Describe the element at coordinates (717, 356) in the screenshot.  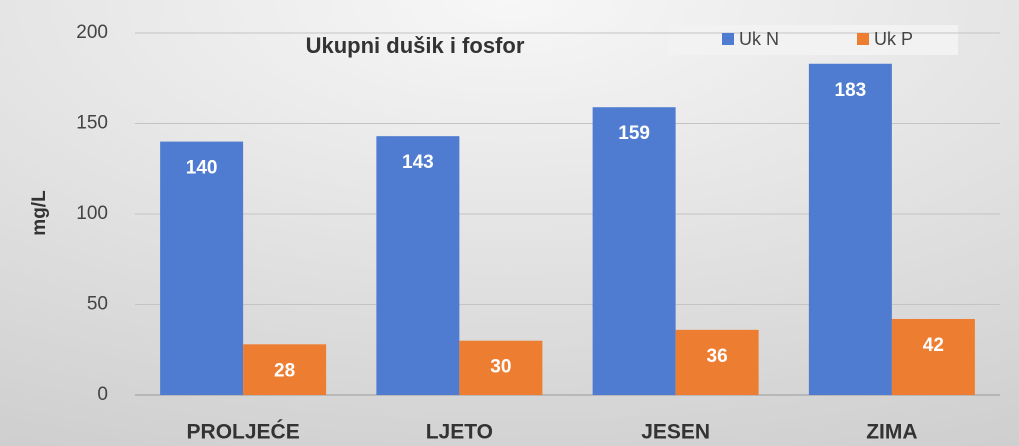
I see `data-label: 36` at that location.